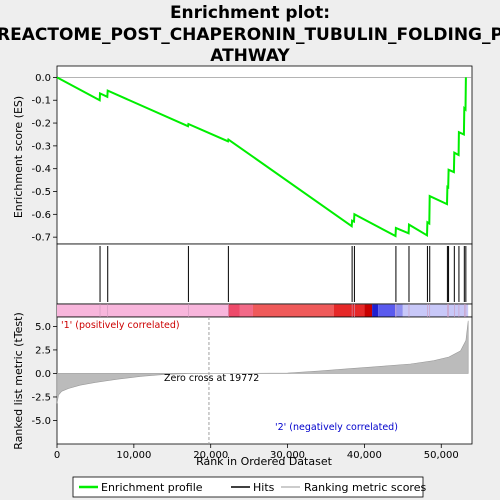 Image resolution: width=500 pixels, height=500 pixels. Describe the element at coordinates (43, 78) in the screenshot. I see `es-y-tick-label-0: 0.0` at that location.